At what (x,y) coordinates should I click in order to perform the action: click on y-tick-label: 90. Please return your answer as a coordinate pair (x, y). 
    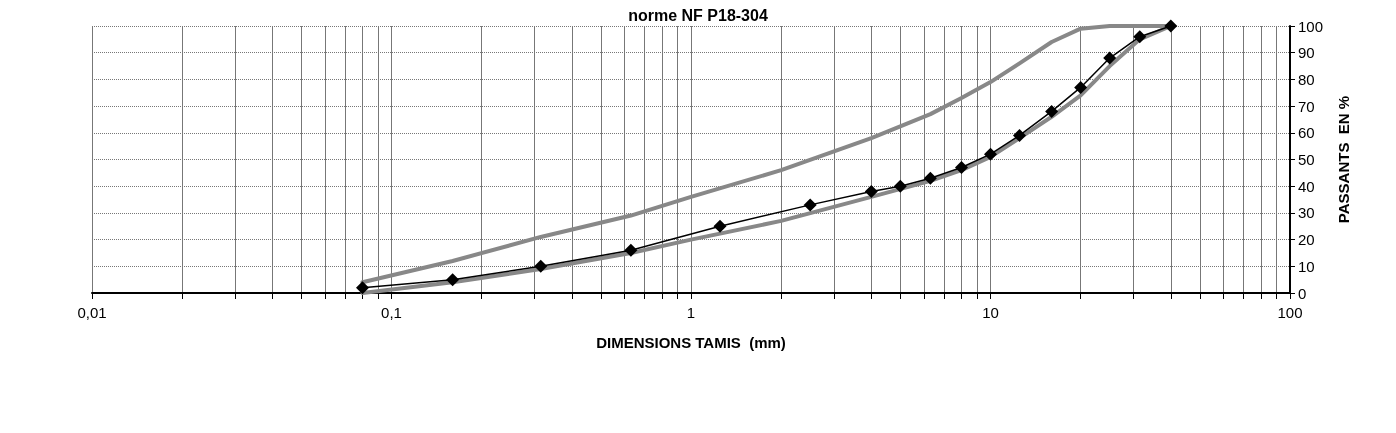
    Looking at the image, I should click on (1306, 53).